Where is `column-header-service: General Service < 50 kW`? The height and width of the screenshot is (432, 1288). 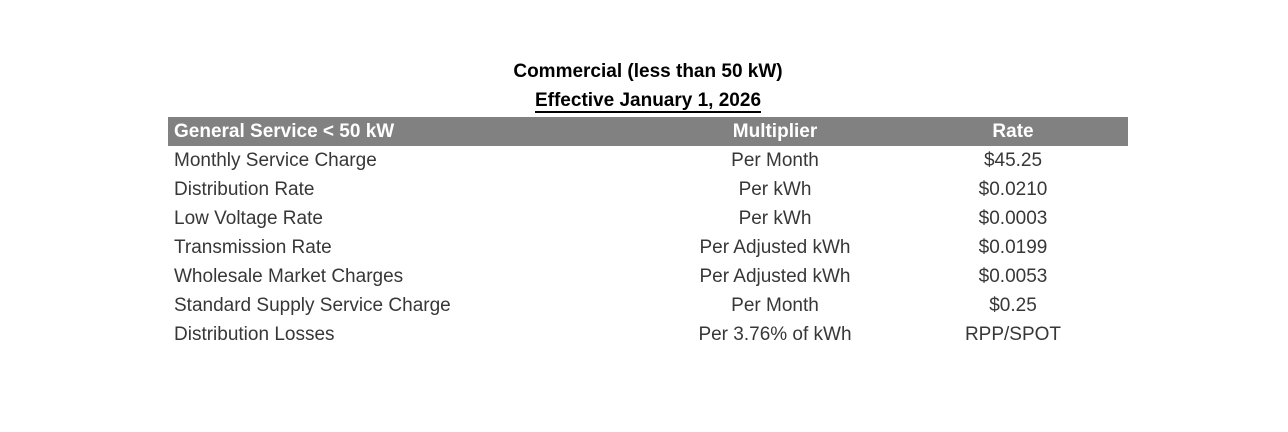 column-header-service: General Service < 50 kW is located at coordinates (410, 131).